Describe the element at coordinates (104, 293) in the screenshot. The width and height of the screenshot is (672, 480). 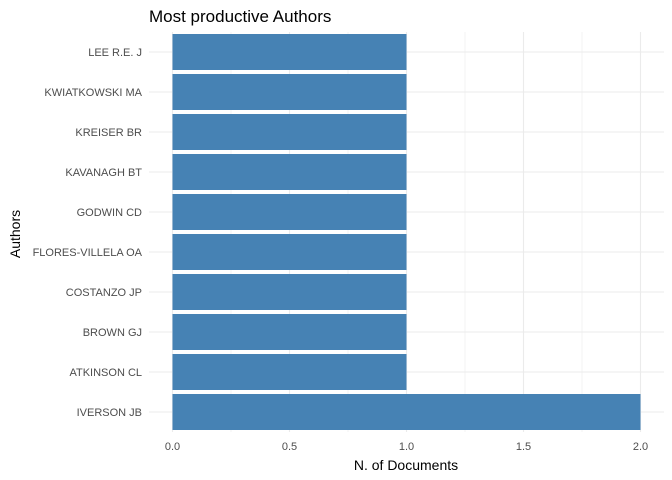
I see `y-tick-label: COSTANZO JP` at that location.